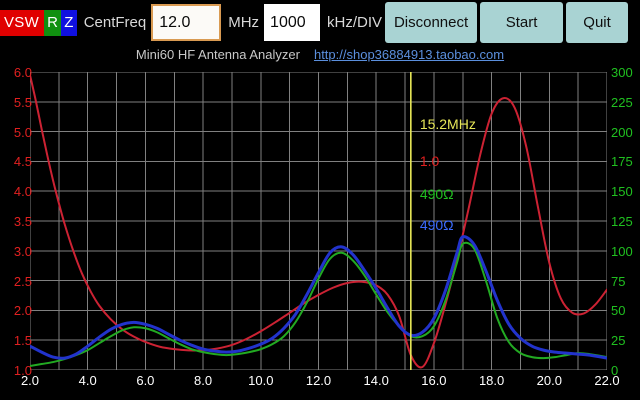  What do you see at coordinates (261, 380) in the screenshot?
I see `x-tick: 10.0` at bounding box center [261, 380].